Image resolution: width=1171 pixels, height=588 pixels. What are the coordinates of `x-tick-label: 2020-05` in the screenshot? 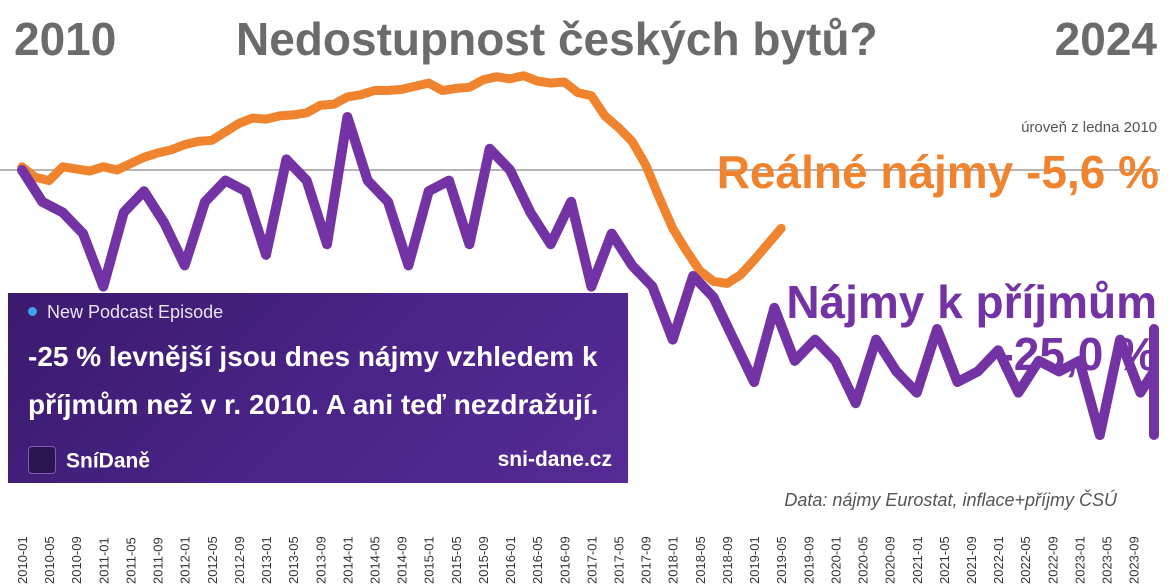 It's located at (863, 560).